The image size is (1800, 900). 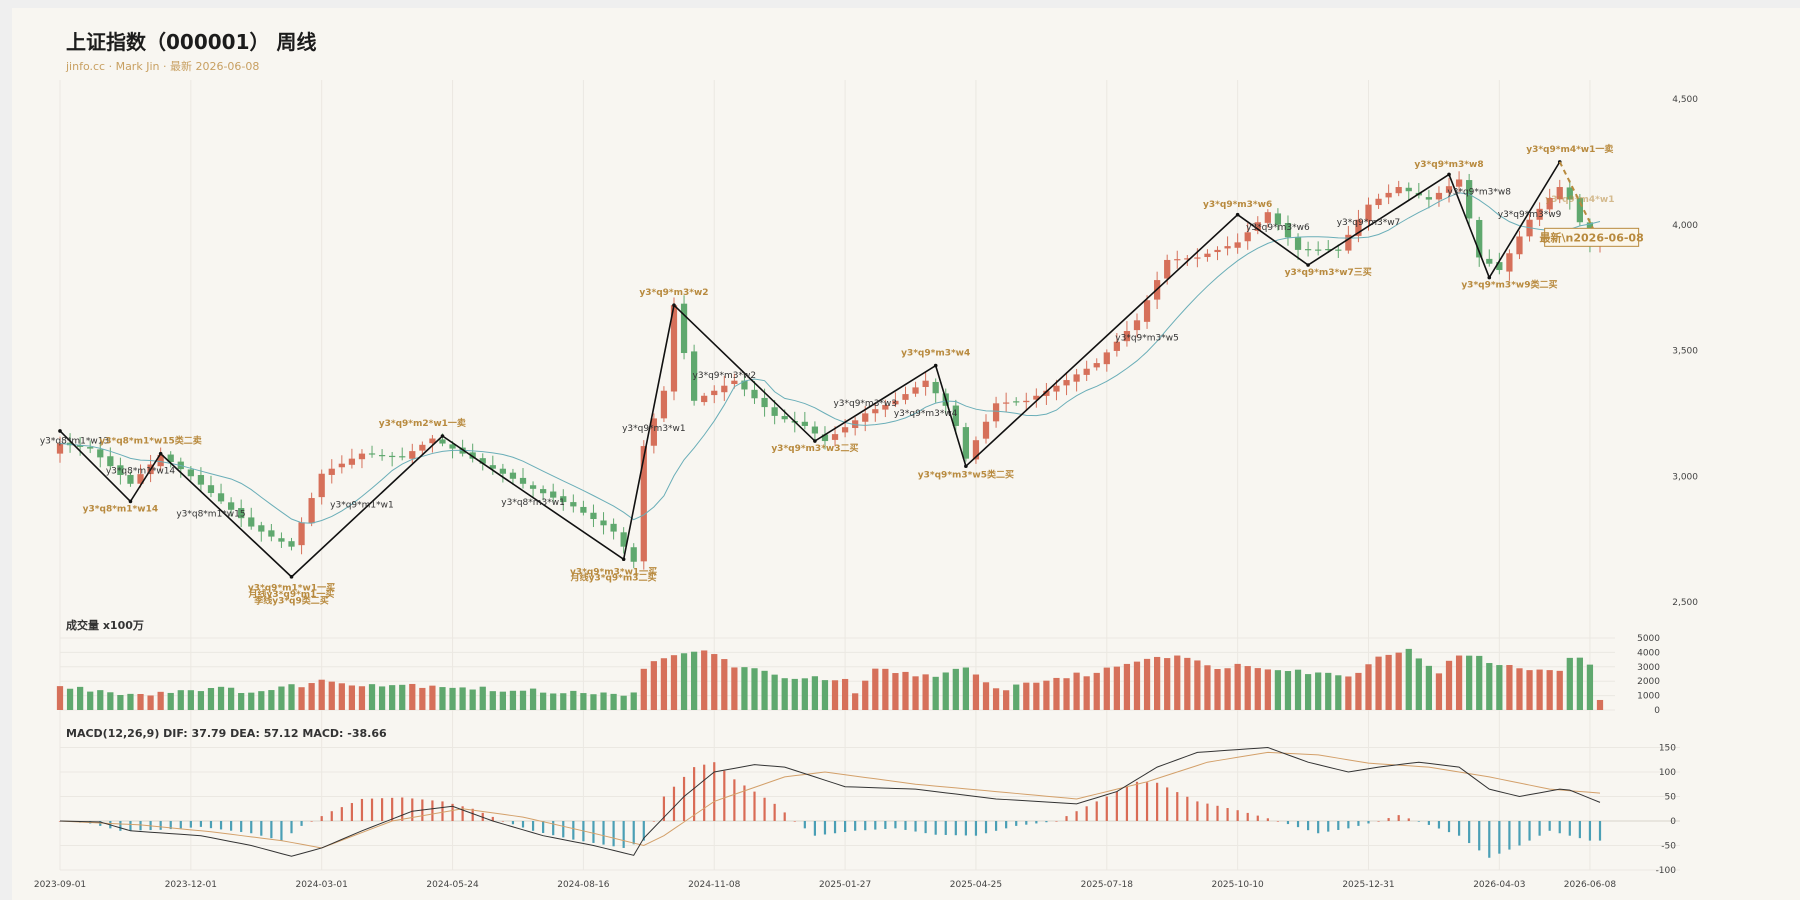 What do you see at coordinates (613, 578) in the screenshot?
I see `annotation-label: 月线y3*q9*m3二买` at bounding box center [613, 578].